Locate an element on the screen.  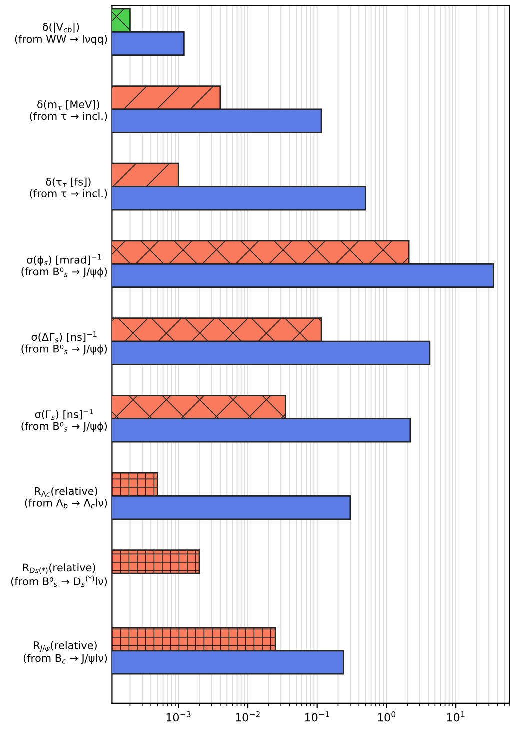
x-tick-label: 10$^{0}$ is located at coordinates (387, 717).